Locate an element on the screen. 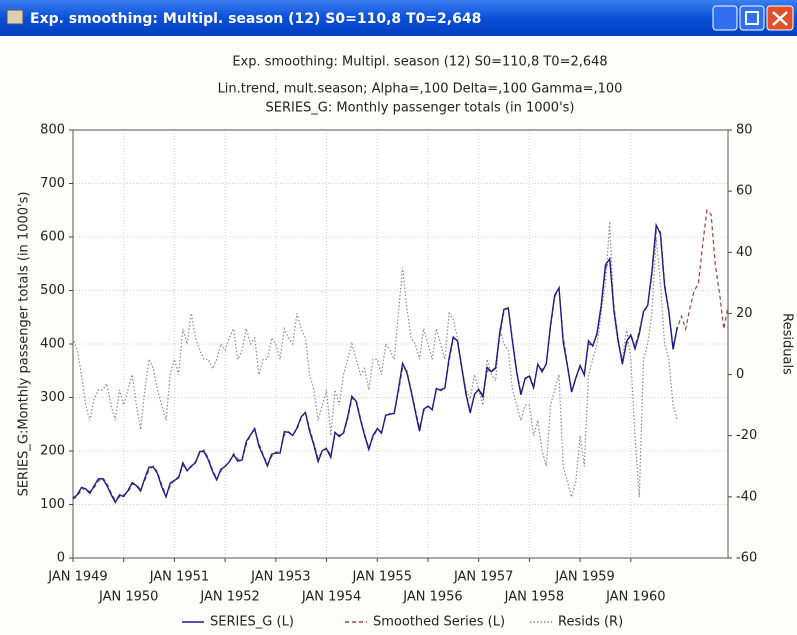 The width and height of the screenshot is (797, 635). y2-tick-label: 40 is located at coordinates (744, 252).